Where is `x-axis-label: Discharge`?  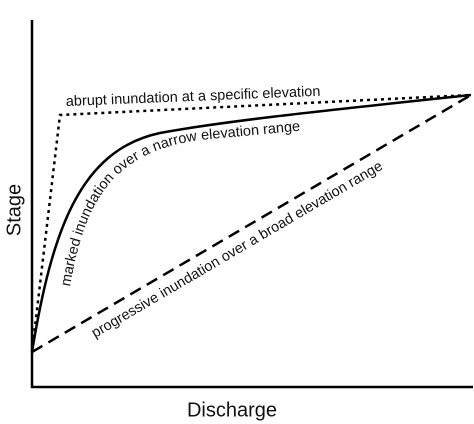 x-axis-label: Discharge is located at coordinates (232, 410).